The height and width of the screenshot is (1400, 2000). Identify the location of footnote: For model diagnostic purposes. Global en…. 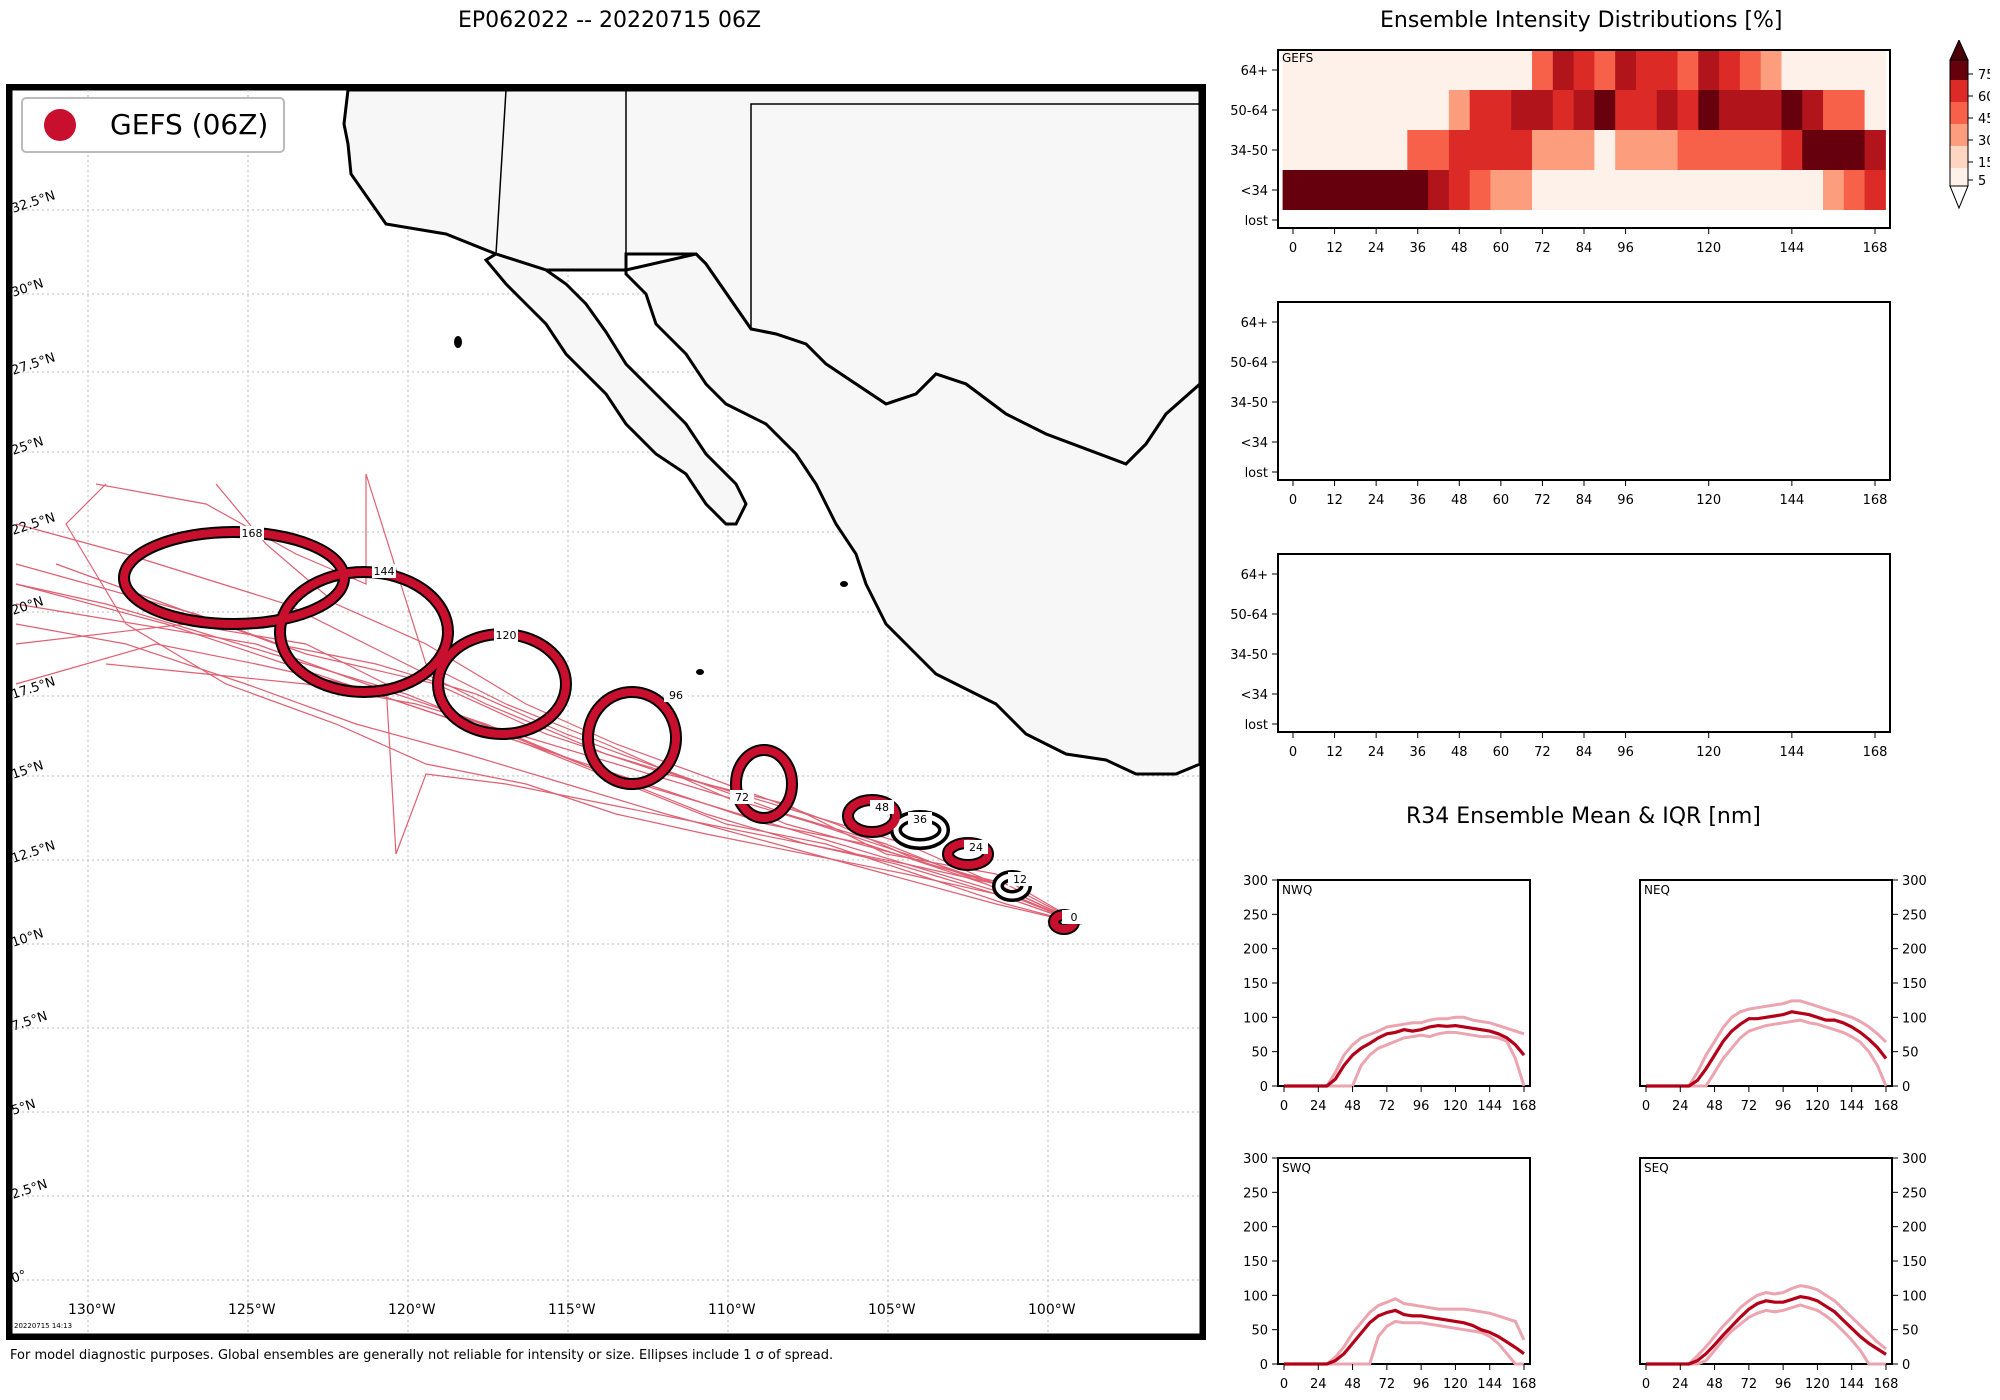
(422, 1355).